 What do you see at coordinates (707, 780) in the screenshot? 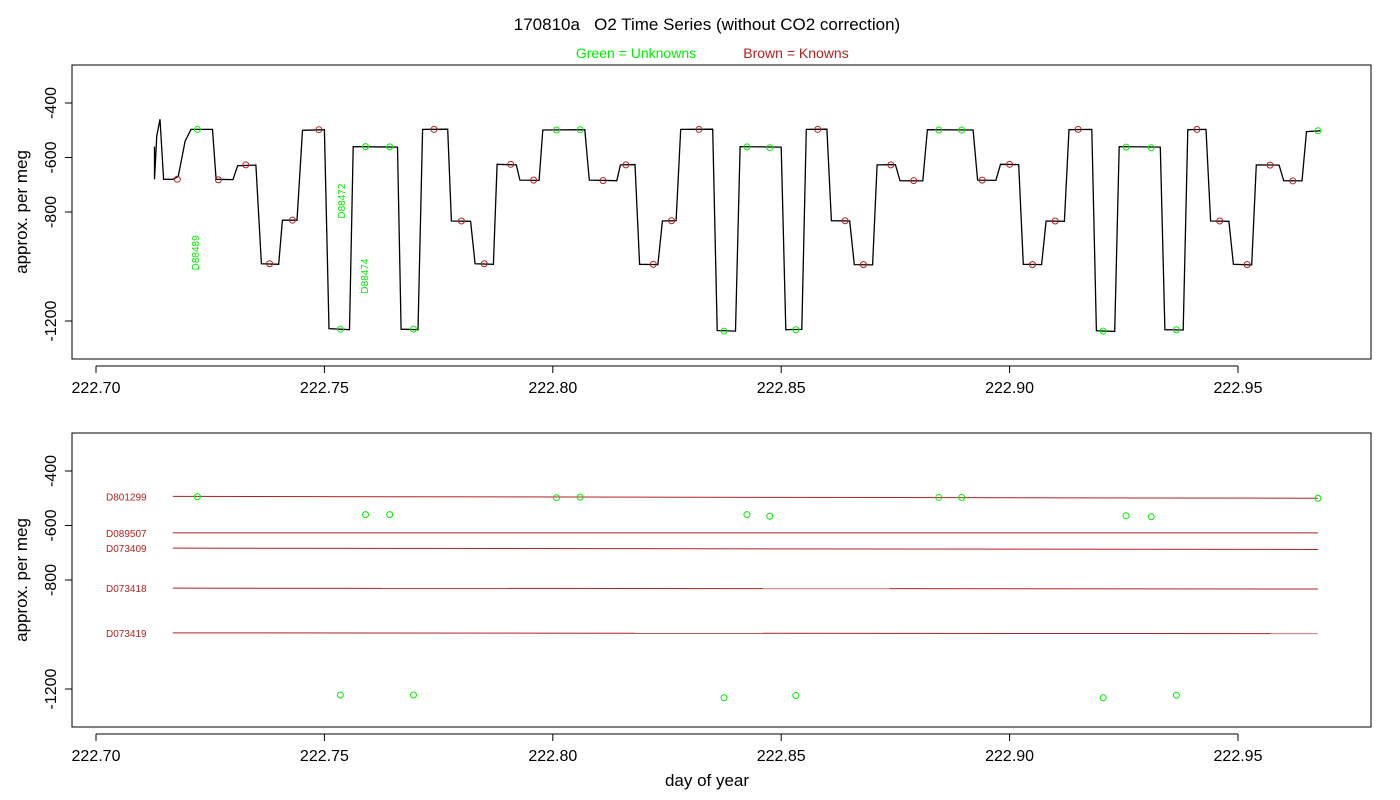
I see `x-axis-label: day of year` at bounding box center [707, 780].